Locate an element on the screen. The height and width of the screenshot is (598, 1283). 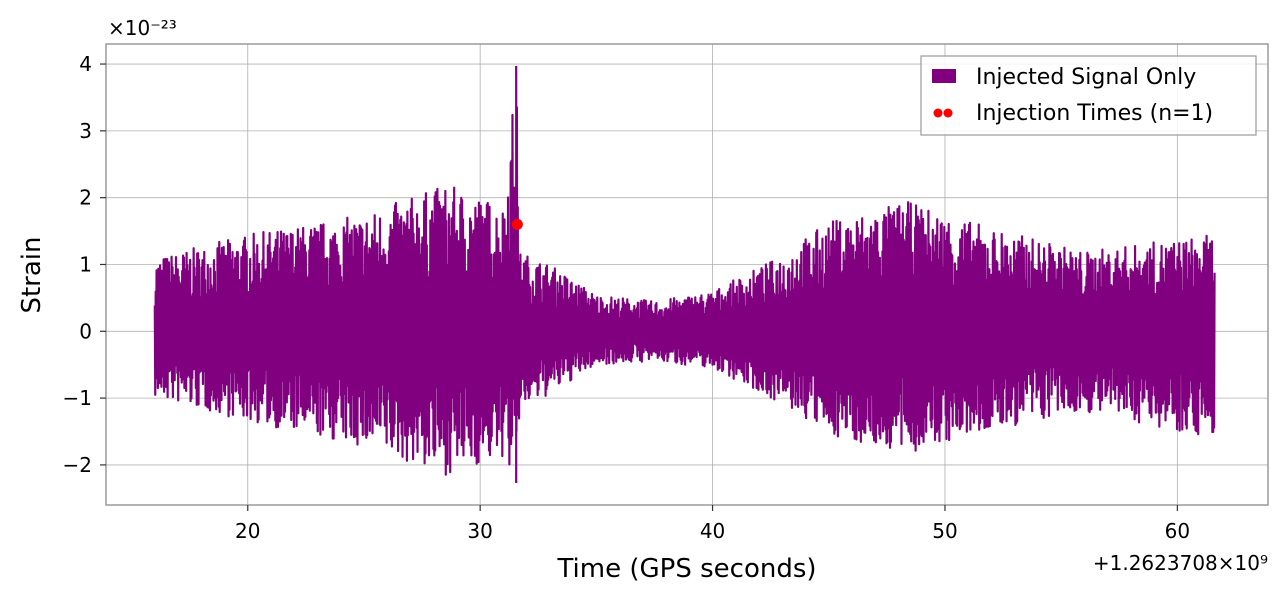
x-tick-label: 20 is located at coordinates (247, 531).